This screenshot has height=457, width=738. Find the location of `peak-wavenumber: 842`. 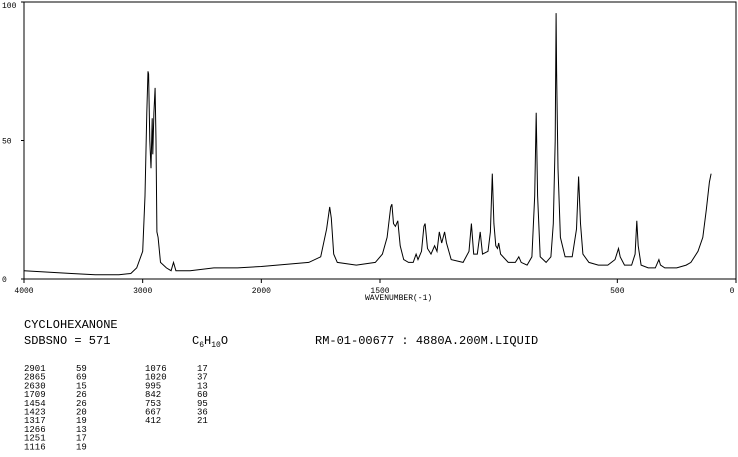

peak-wavenumber: 842 is located at coordinates (153, 395).